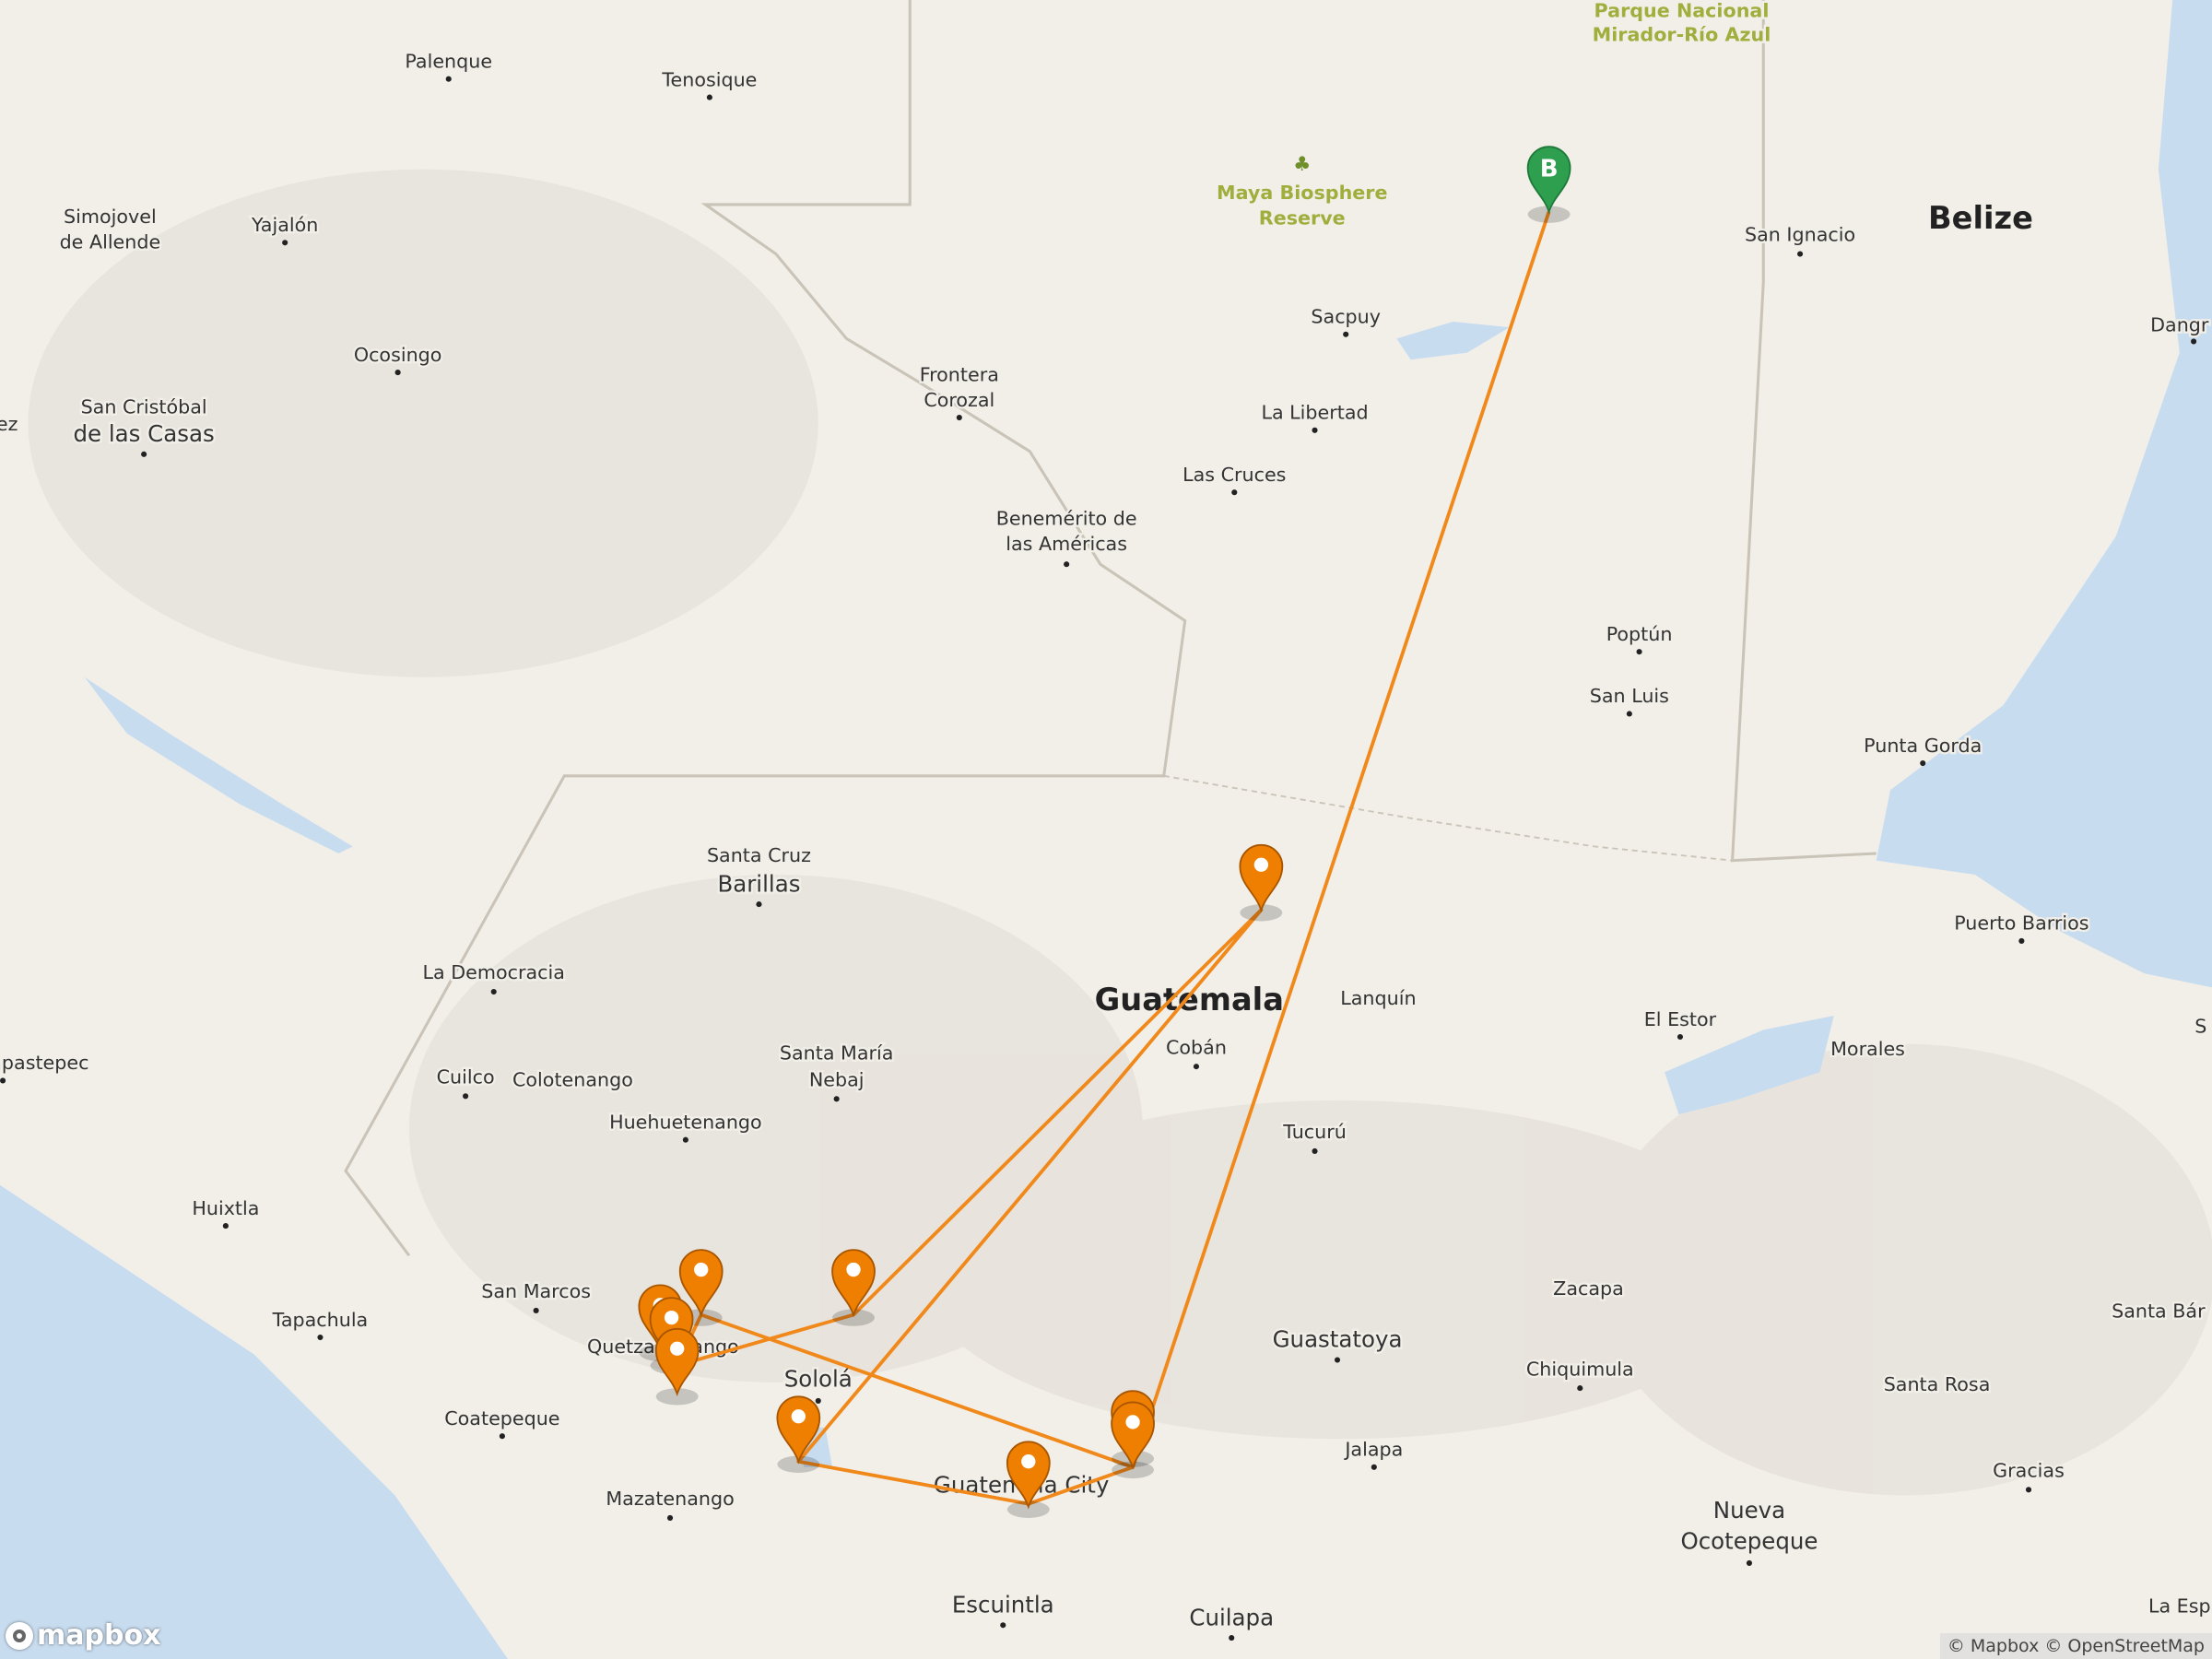 The image size is (2212, 1659). Describe the element at coordinates (284, 225) in the screenshot. I see `place-label: Yajalón` at that location.